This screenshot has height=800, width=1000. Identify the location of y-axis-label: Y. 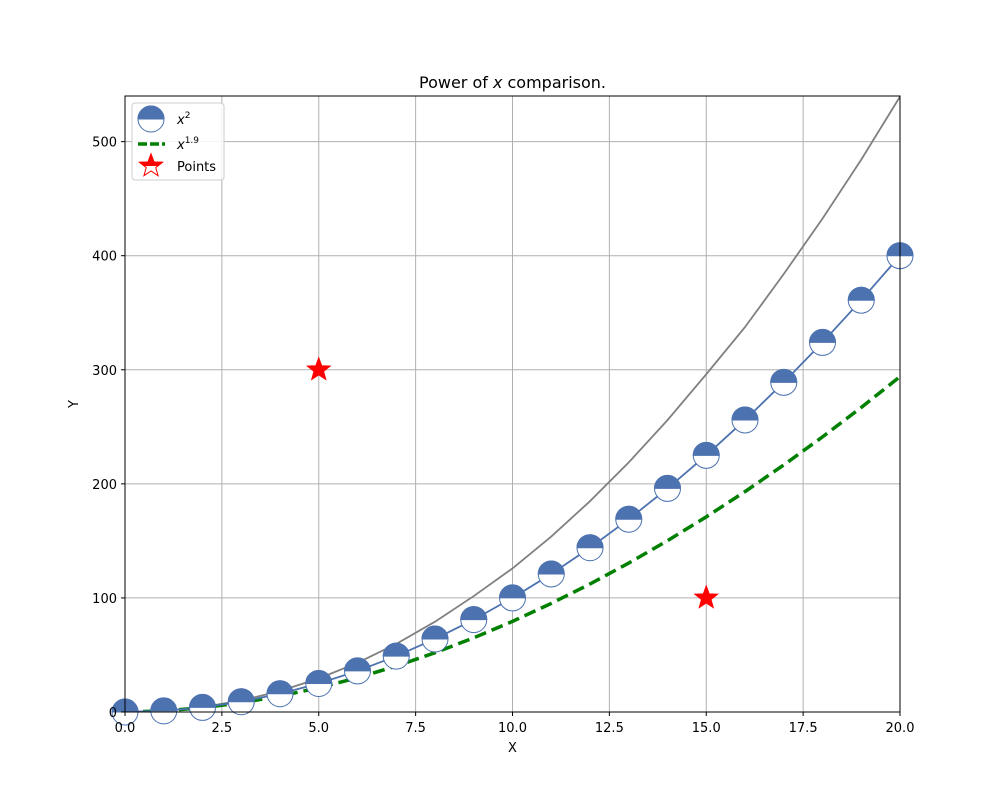
(74, 404).